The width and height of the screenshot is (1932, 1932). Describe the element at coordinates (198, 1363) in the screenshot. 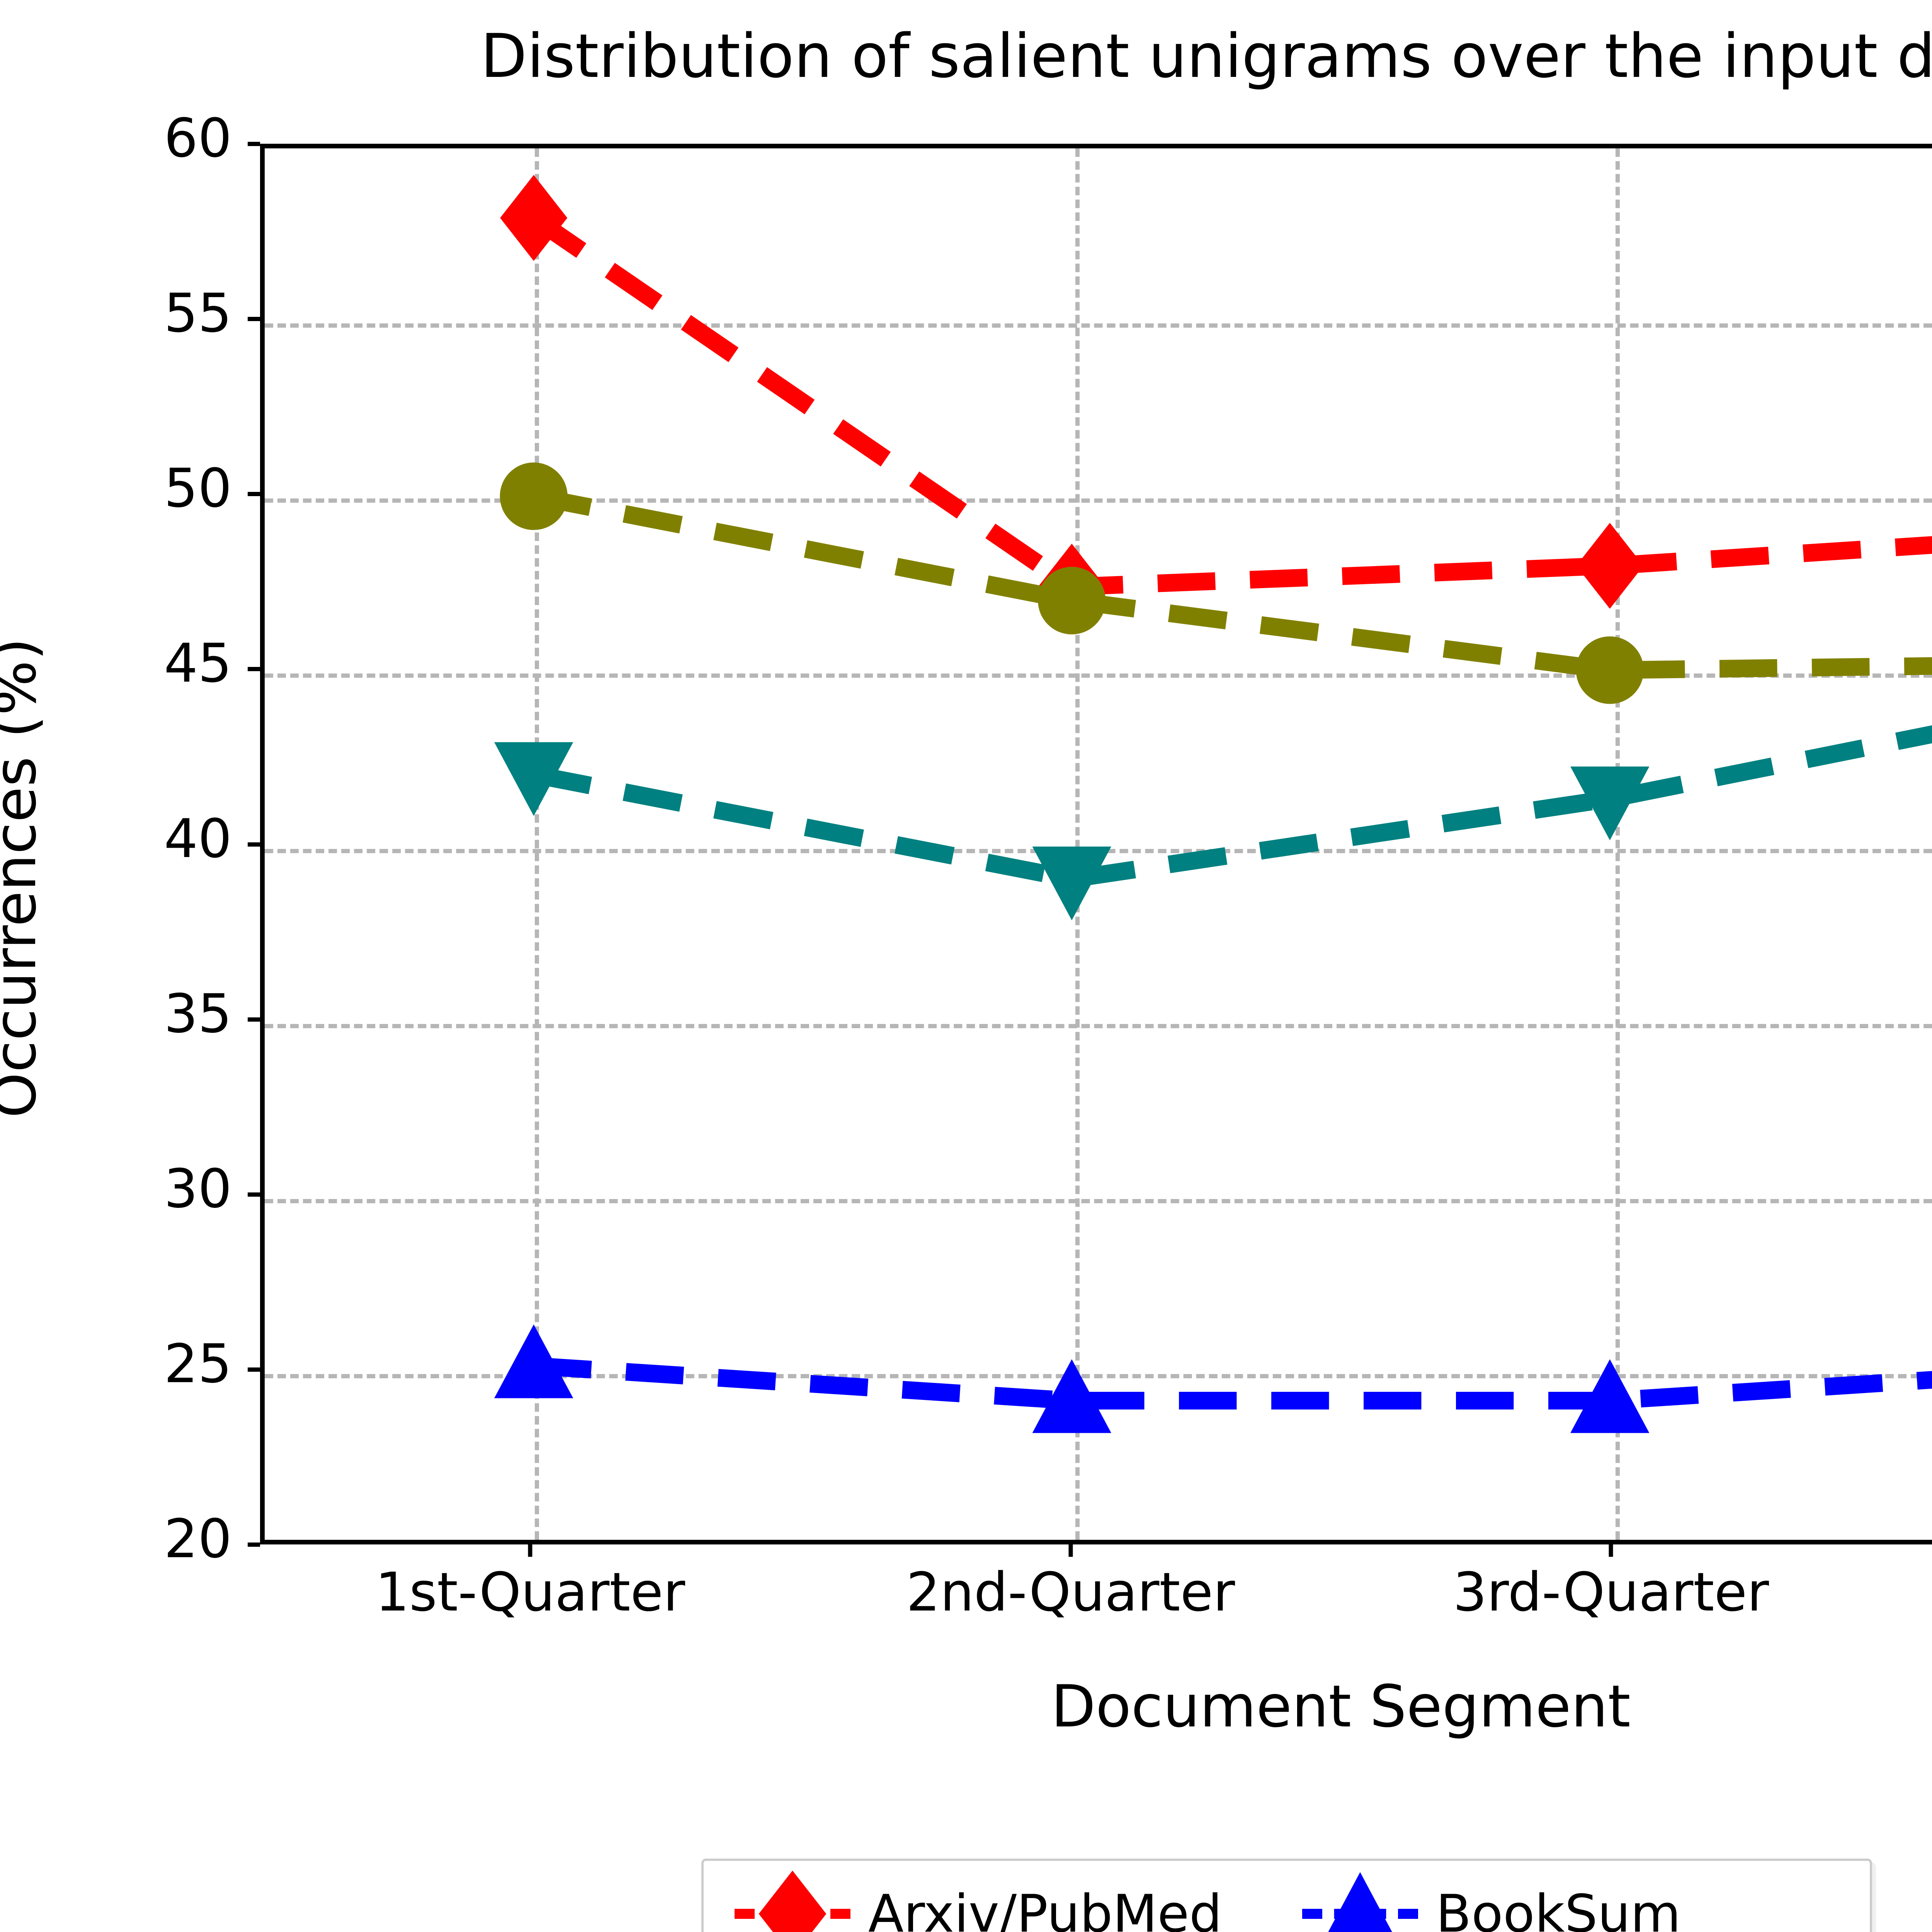

I see `y-axis-tick-label: 25` at that location.